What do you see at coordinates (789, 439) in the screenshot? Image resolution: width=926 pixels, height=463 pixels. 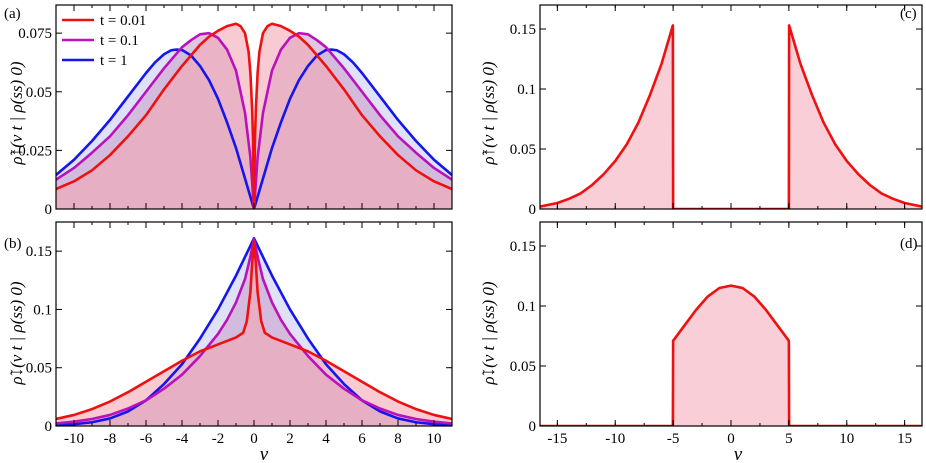 I see `x-tick-label: 5` at bounding box center [789, 439].